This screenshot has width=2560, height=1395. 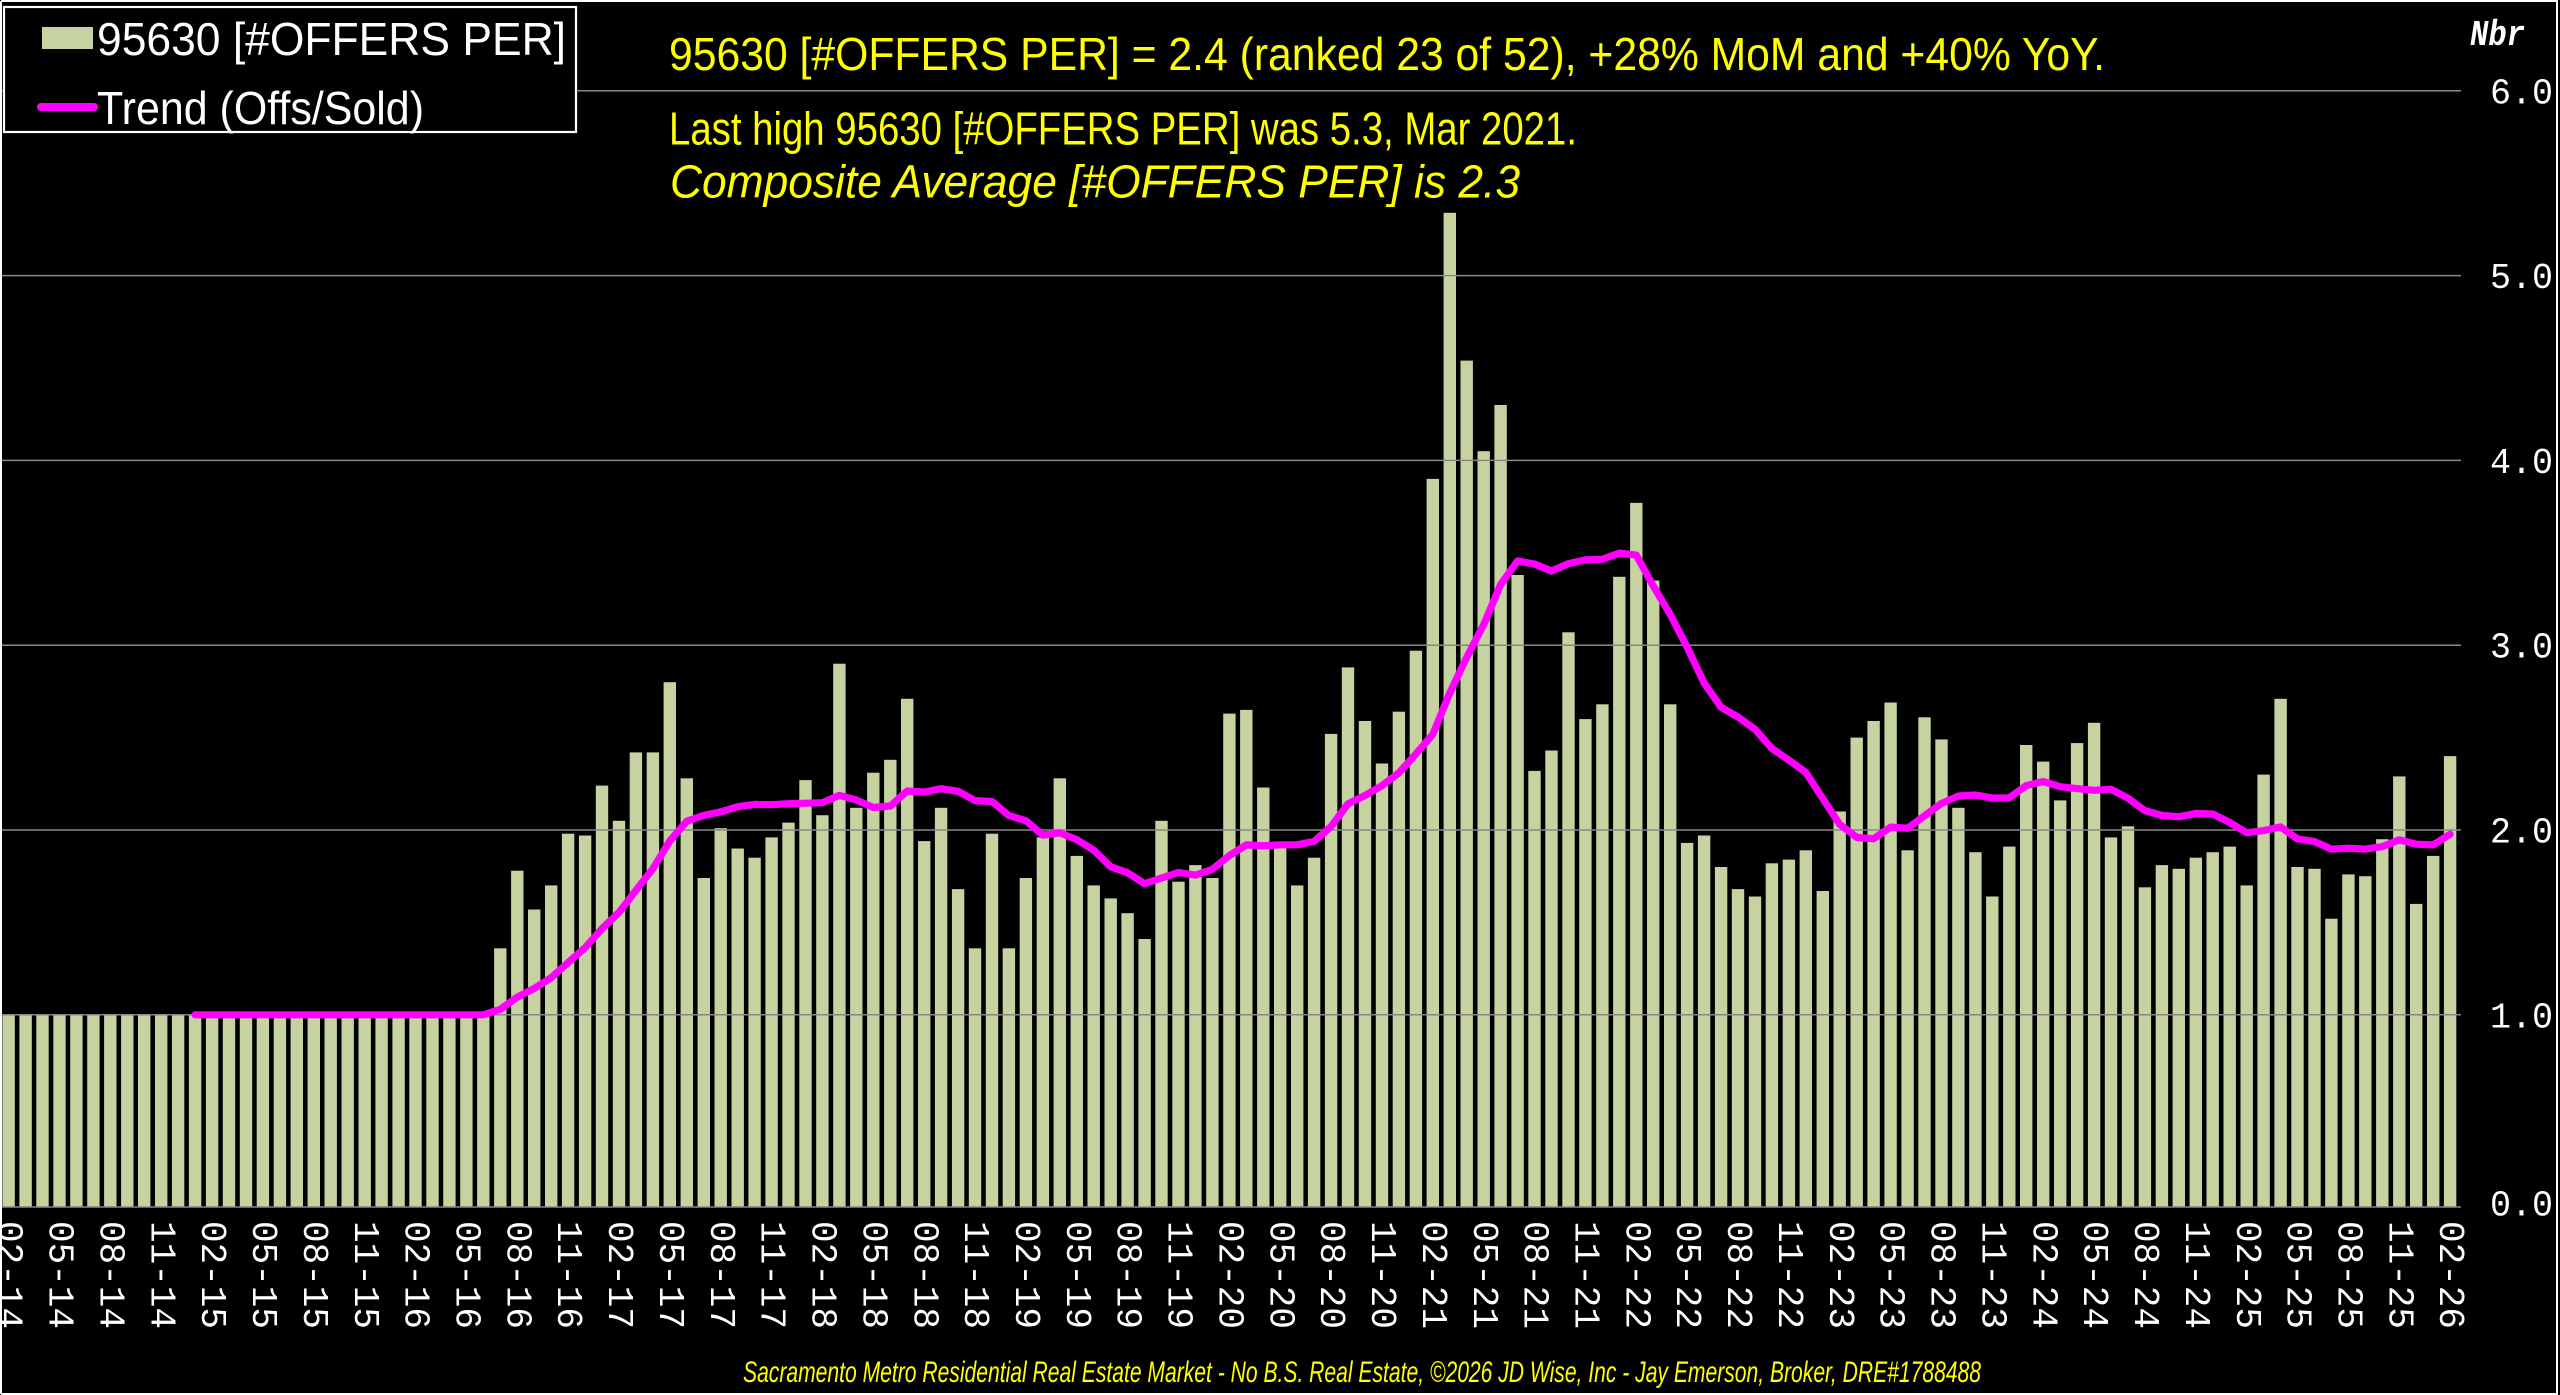 What do you see at coordinates (1534, 1275) in the screenshot?
I see `svg-text: 08-21` at bounding box center [1534, 1275].